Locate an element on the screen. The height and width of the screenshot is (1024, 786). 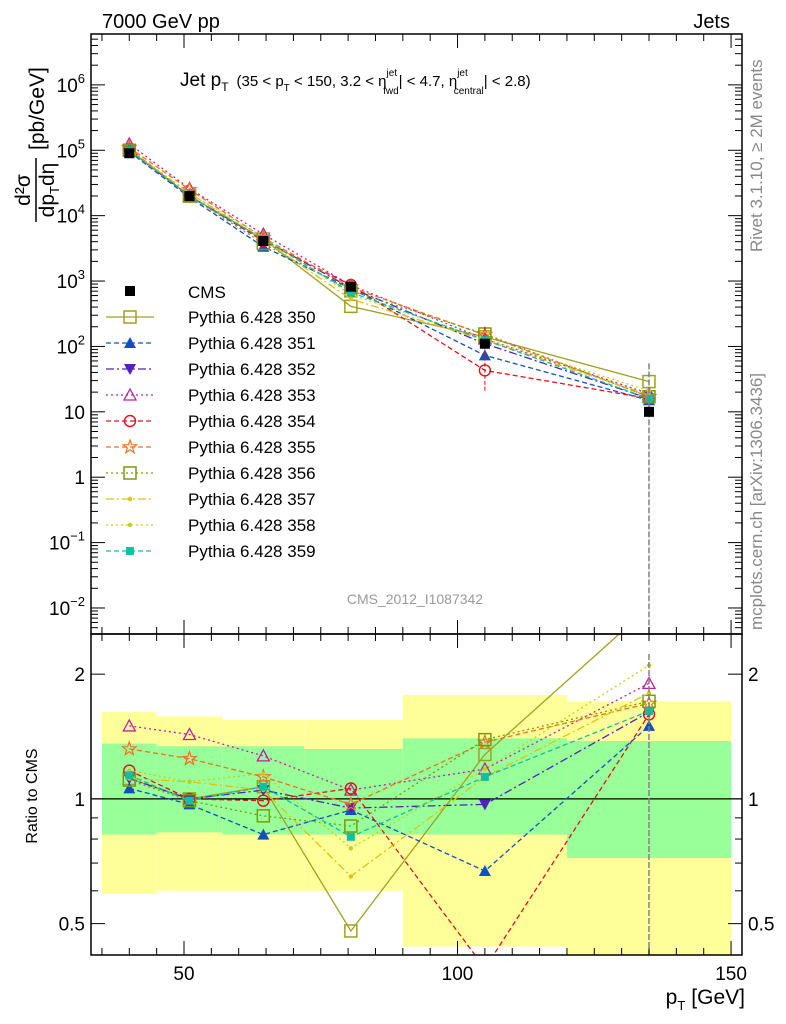
main-ytick-label-2: 1 is located at coordinates (79, 478).